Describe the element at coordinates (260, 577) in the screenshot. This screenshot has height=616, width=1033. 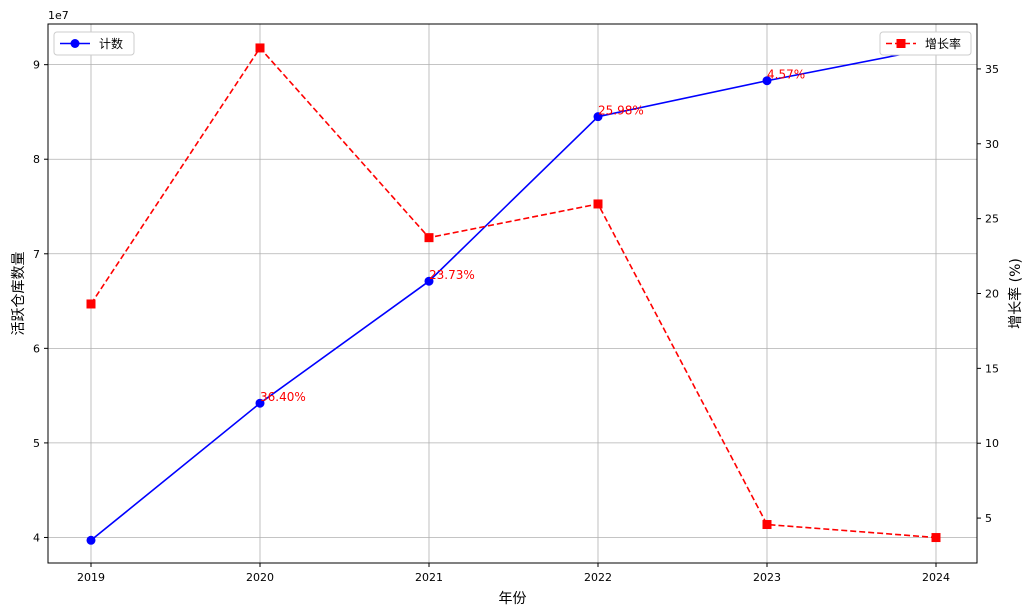
I see `x-tick-label: 2020` at that location.